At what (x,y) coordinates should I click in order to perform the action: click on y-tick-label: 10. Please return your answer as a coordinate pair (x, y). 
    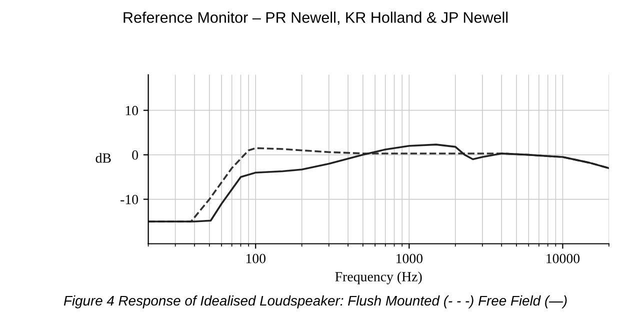
    Looking at the image, I should click on (132, 111).